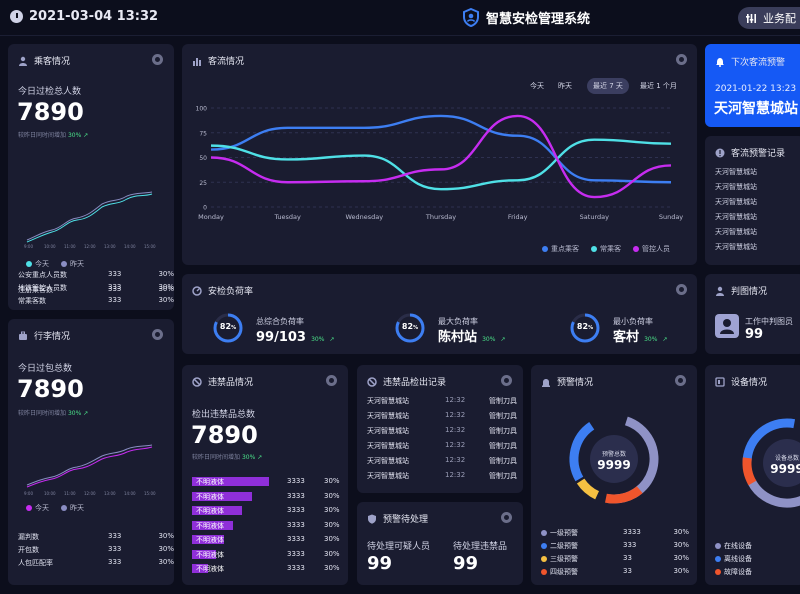 Image resolution: width=800 pixels, height=594 pixels. What do you see at coordinates (28, 537) in the screenshot?
I see `stat-label: 漏判数` at bounding box center [28, 537].